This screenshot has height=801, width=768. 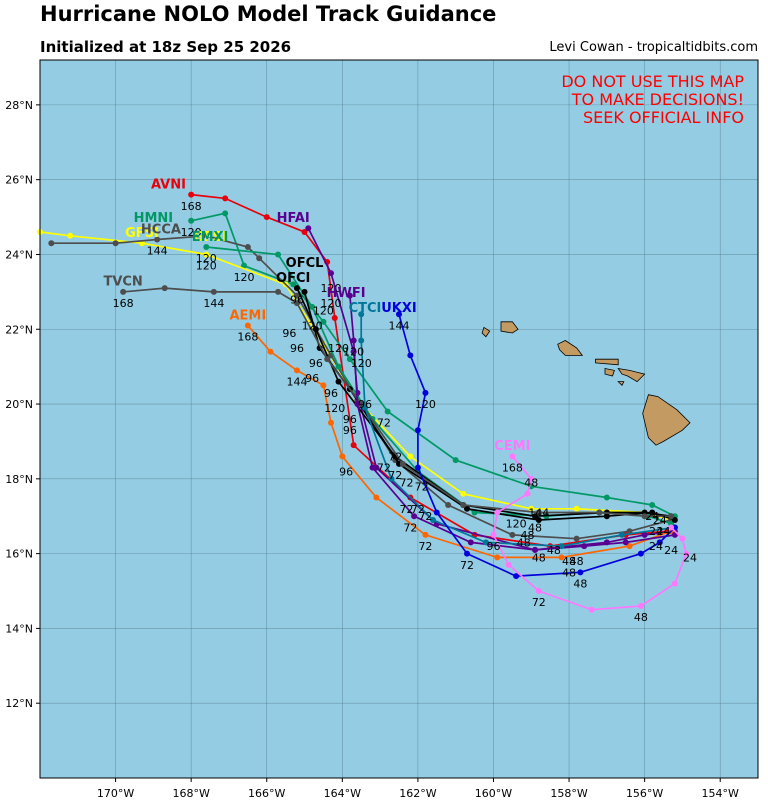 What do you see at coordinates (19, 105) in the screenshot?
I see `lat-tick-label: 28°N` at bounding box center [19, 105].